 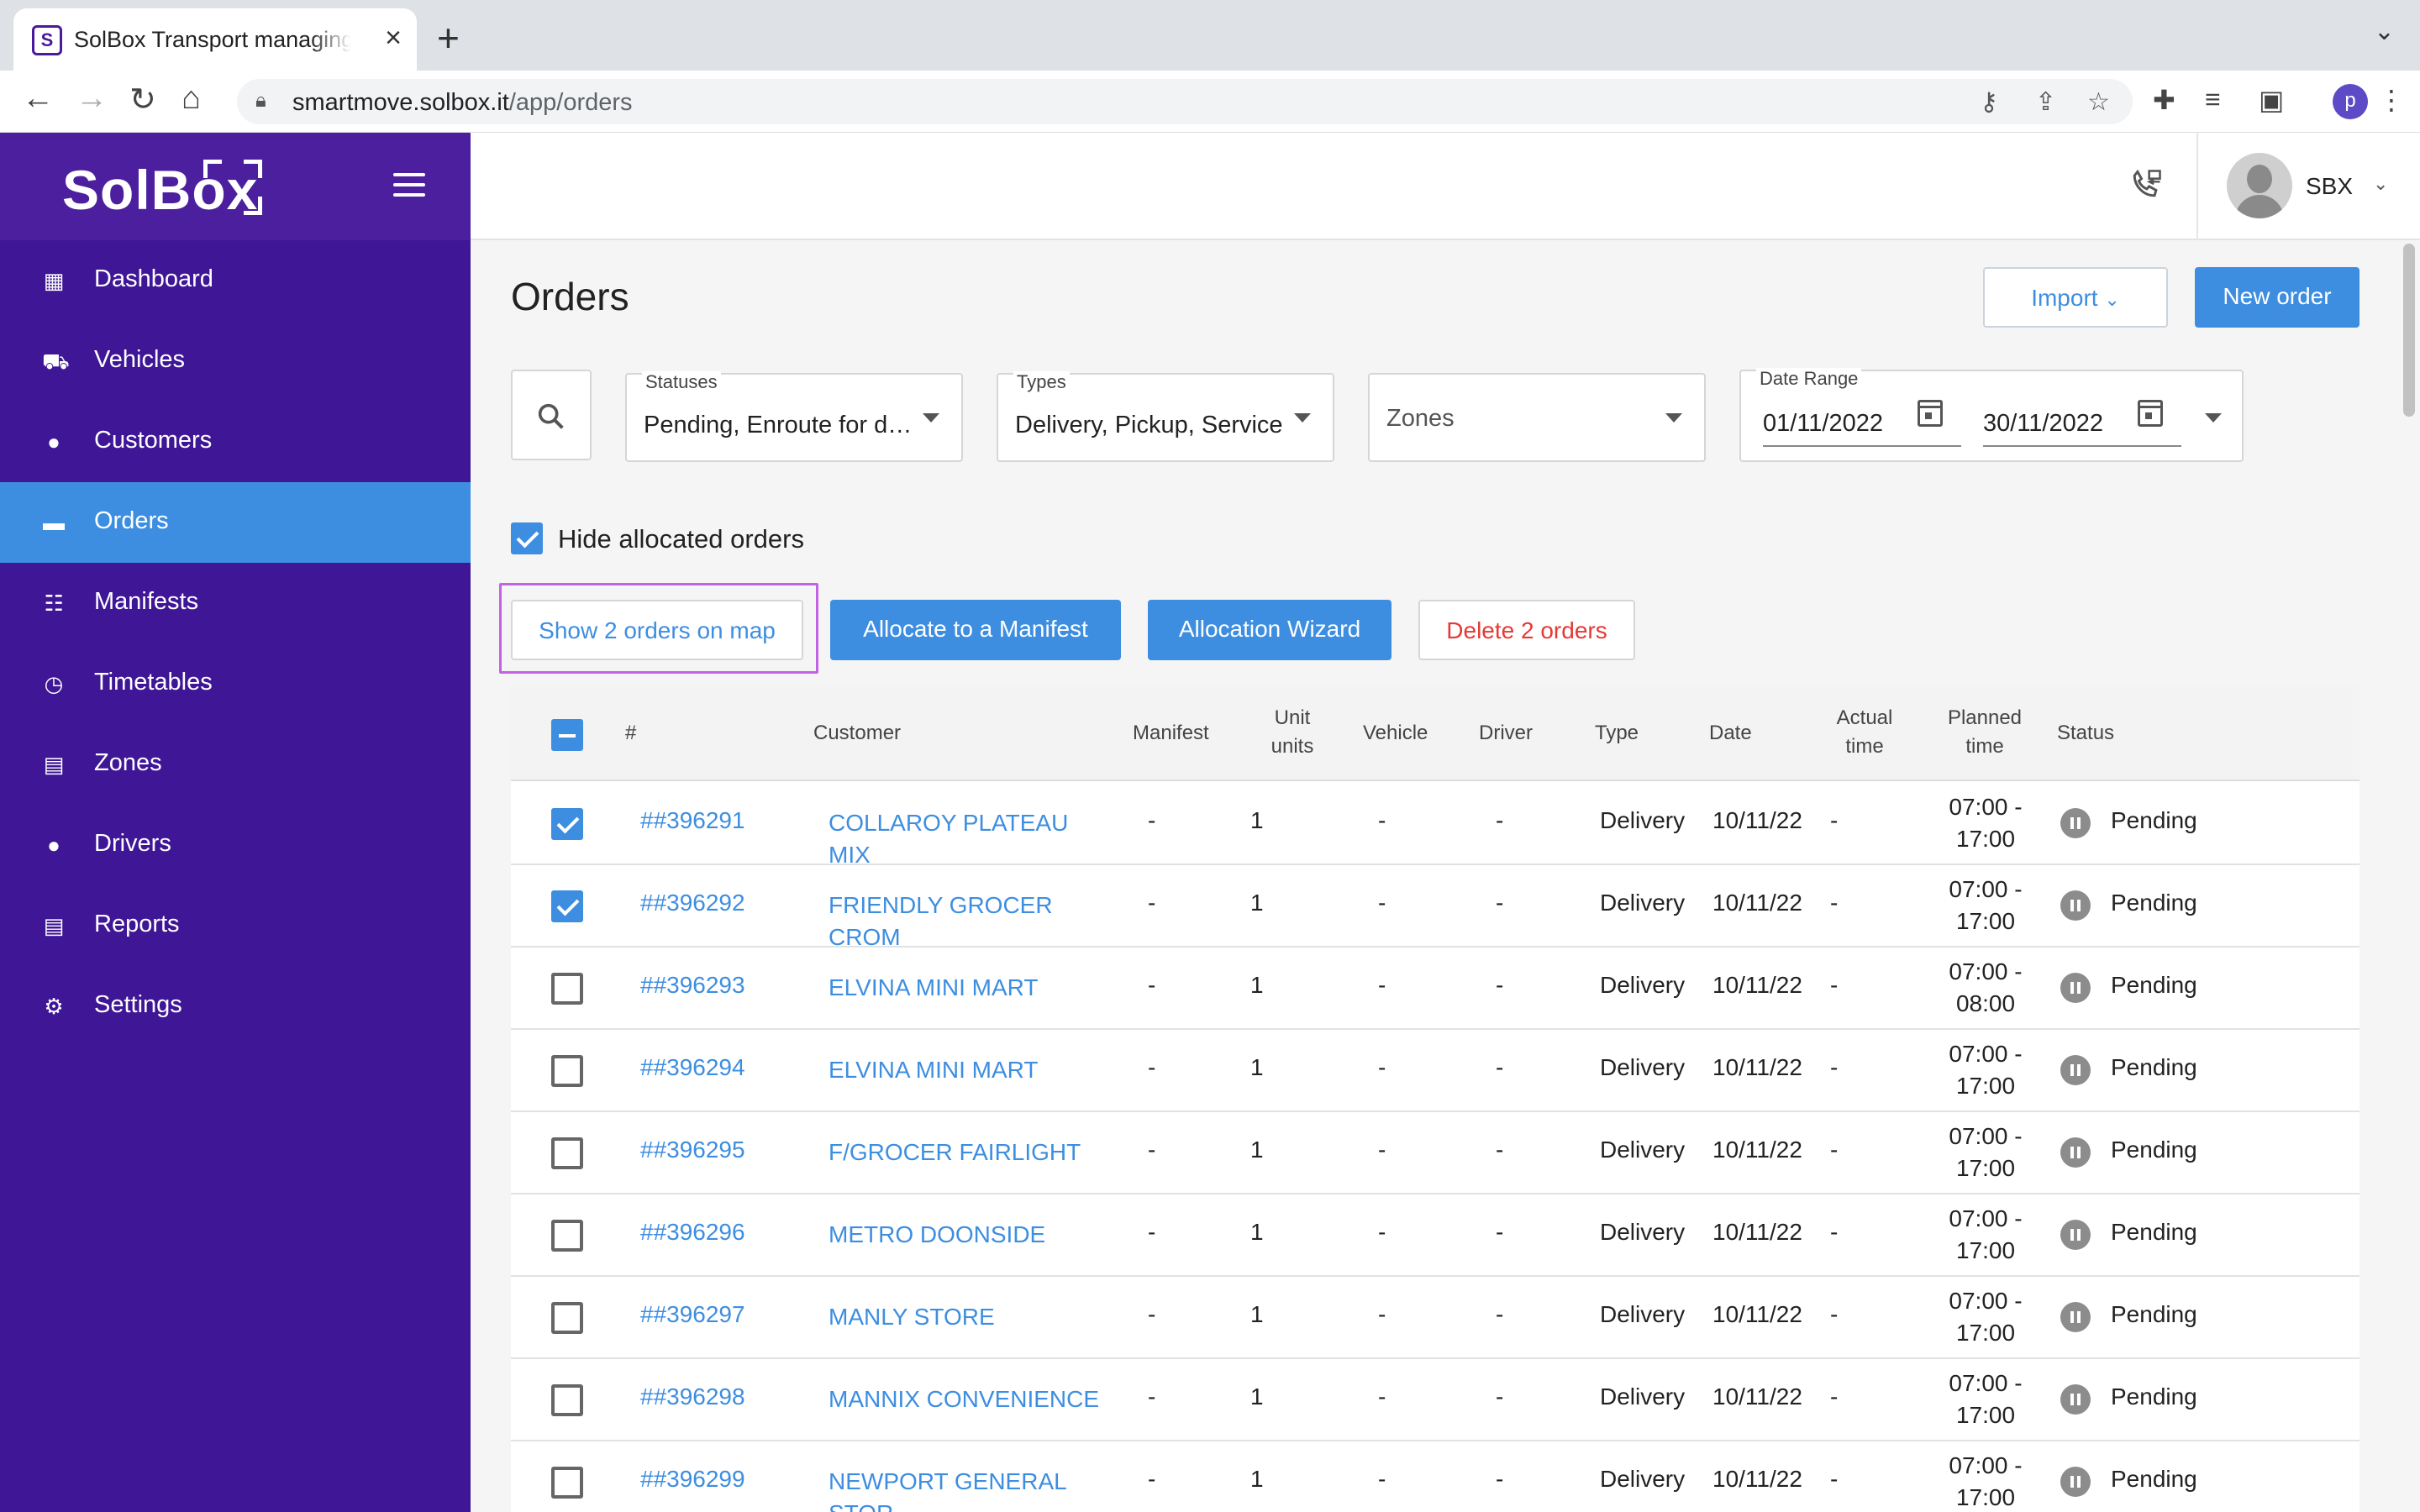 I want to click on user-avatar, so click(x=2260, y=185).